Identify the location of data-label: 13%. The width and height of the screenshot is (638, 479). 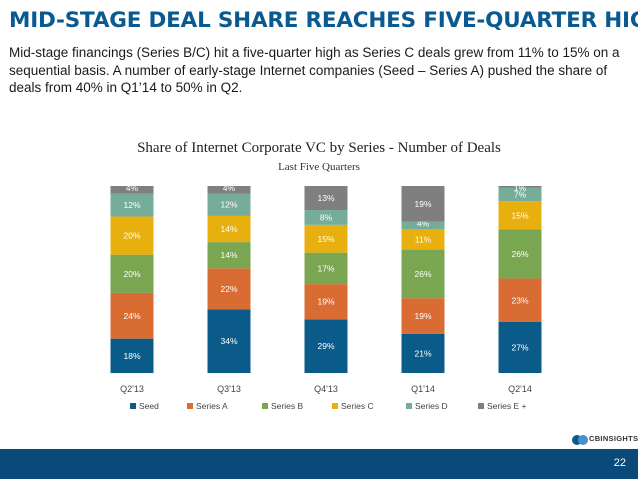
(325, 198).